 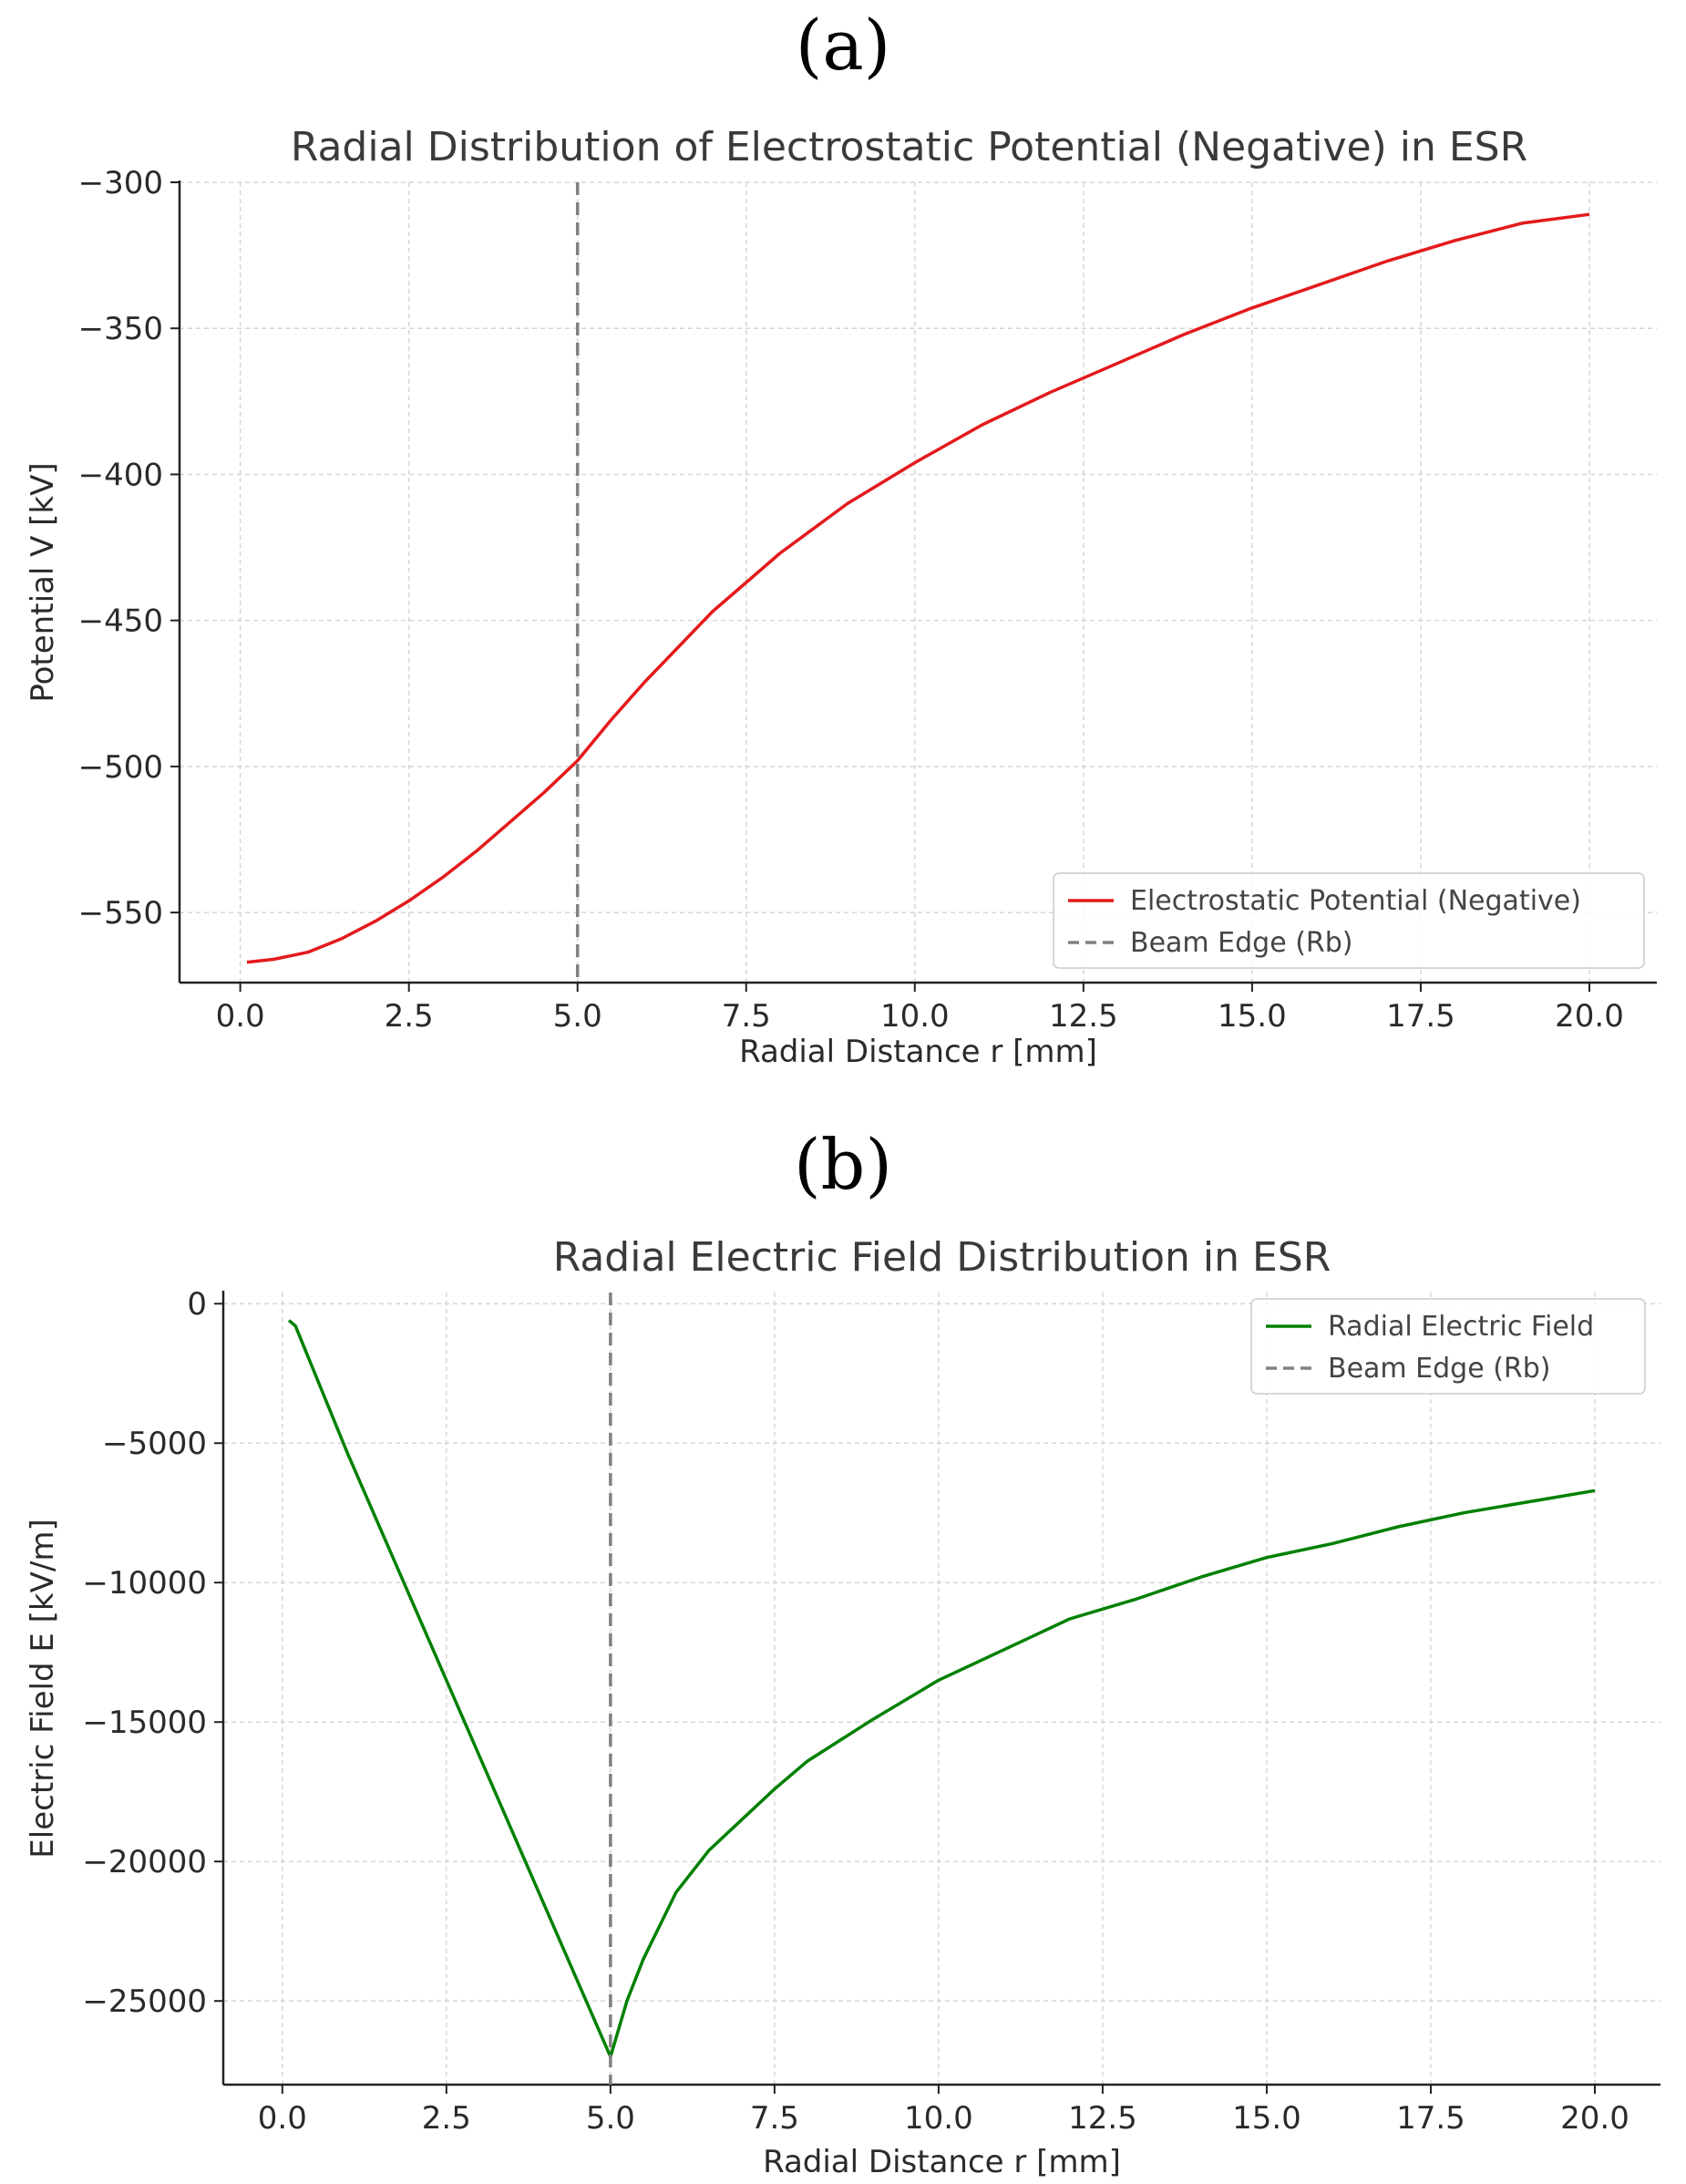 I want to click on y-tick-label: −20000, so click(x=144, y=1862).